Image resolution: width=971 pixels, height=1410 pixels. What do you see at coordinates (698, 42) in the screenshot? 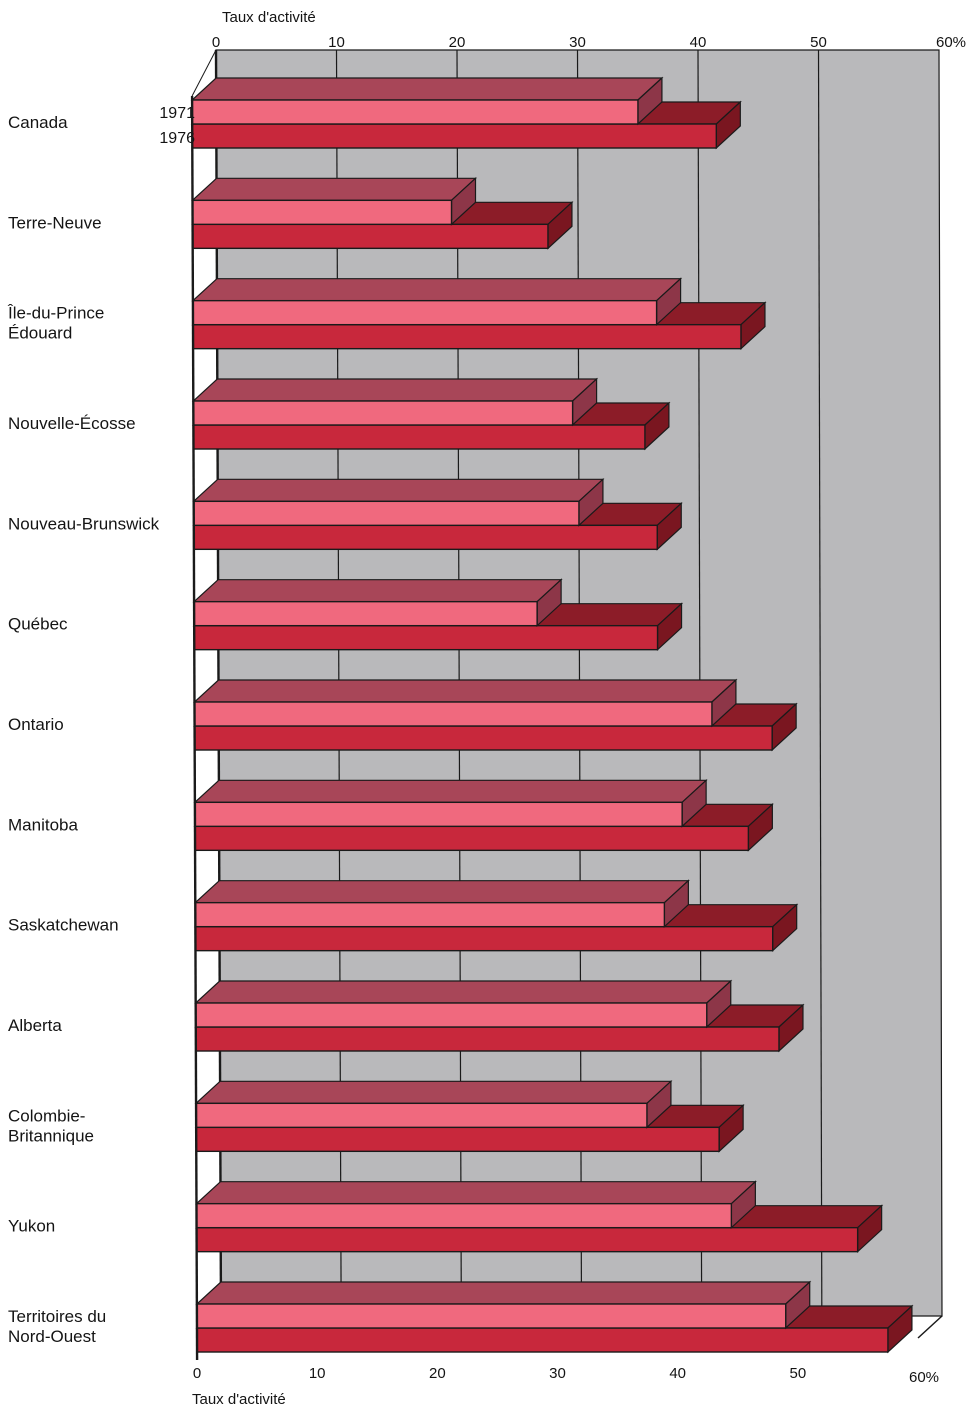
I see `x-tick-label-top: 40` at bounding box center [698, 42].